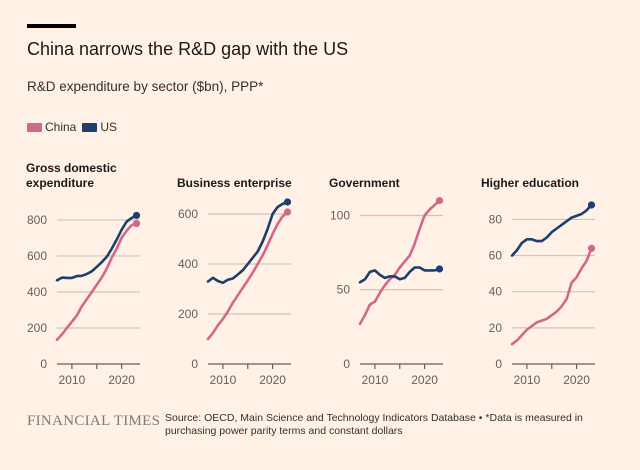 Image resolution: width=640 pixels, height=470 pixels. I want to click on panel-title: Government, so click(364, 183).